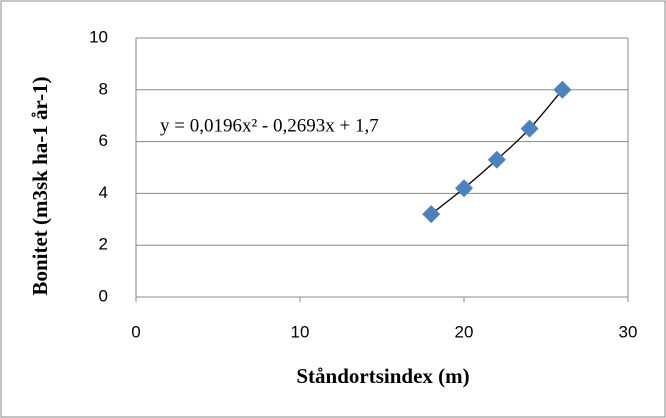  I want to click on y-tick-label: 8, so click(103, 88).